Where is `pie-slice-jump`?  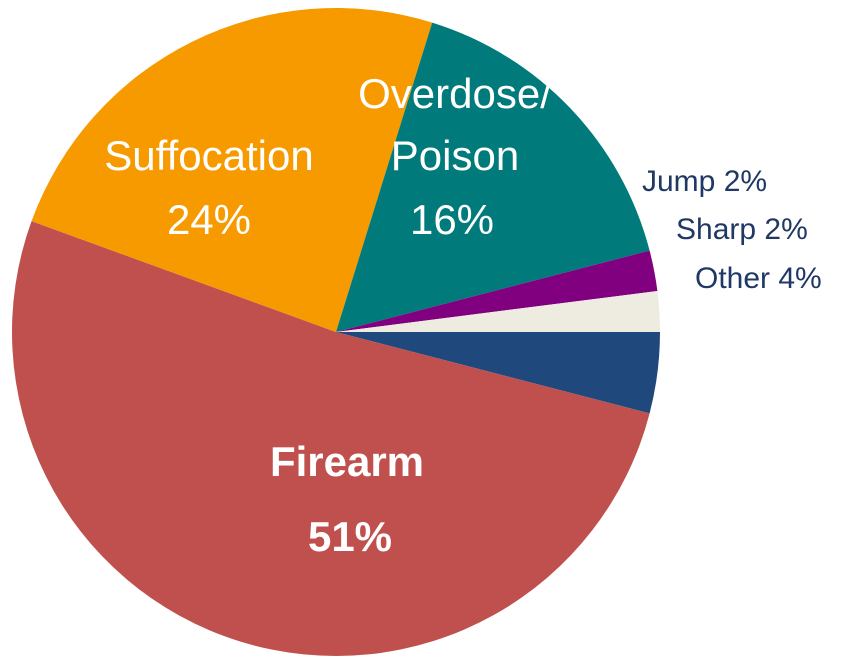 pie-slice-jump is located at coordinates (497, 291).